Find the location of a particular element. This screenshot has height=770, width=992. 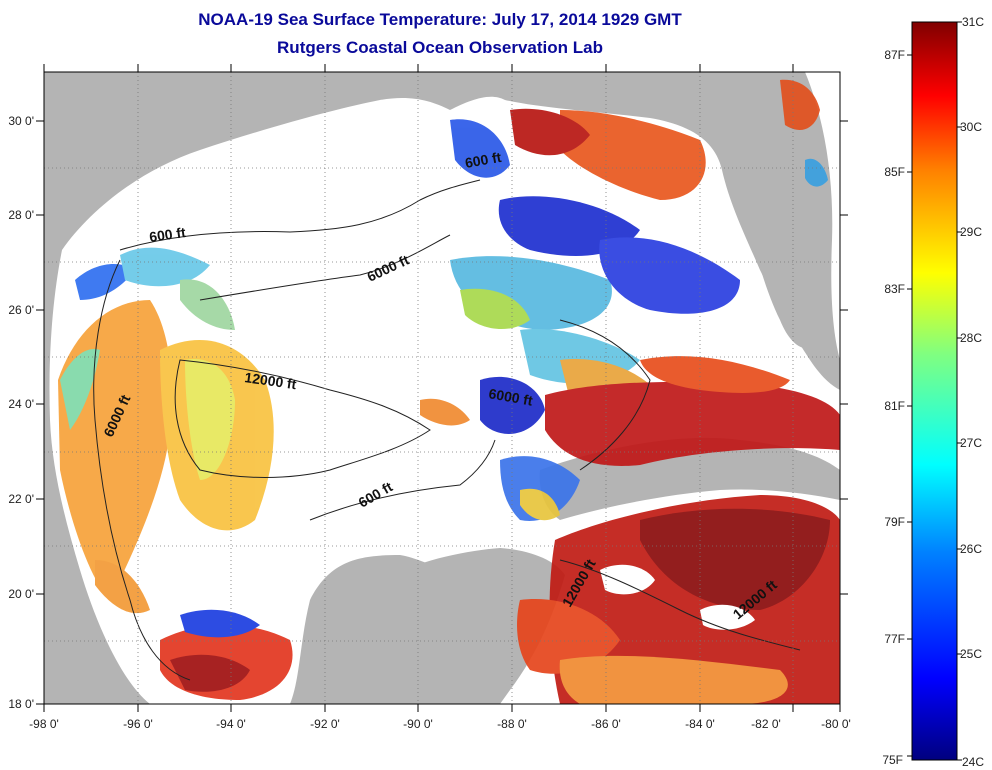

cb-celsius-label: 26C is located at coordinates (971, 549).